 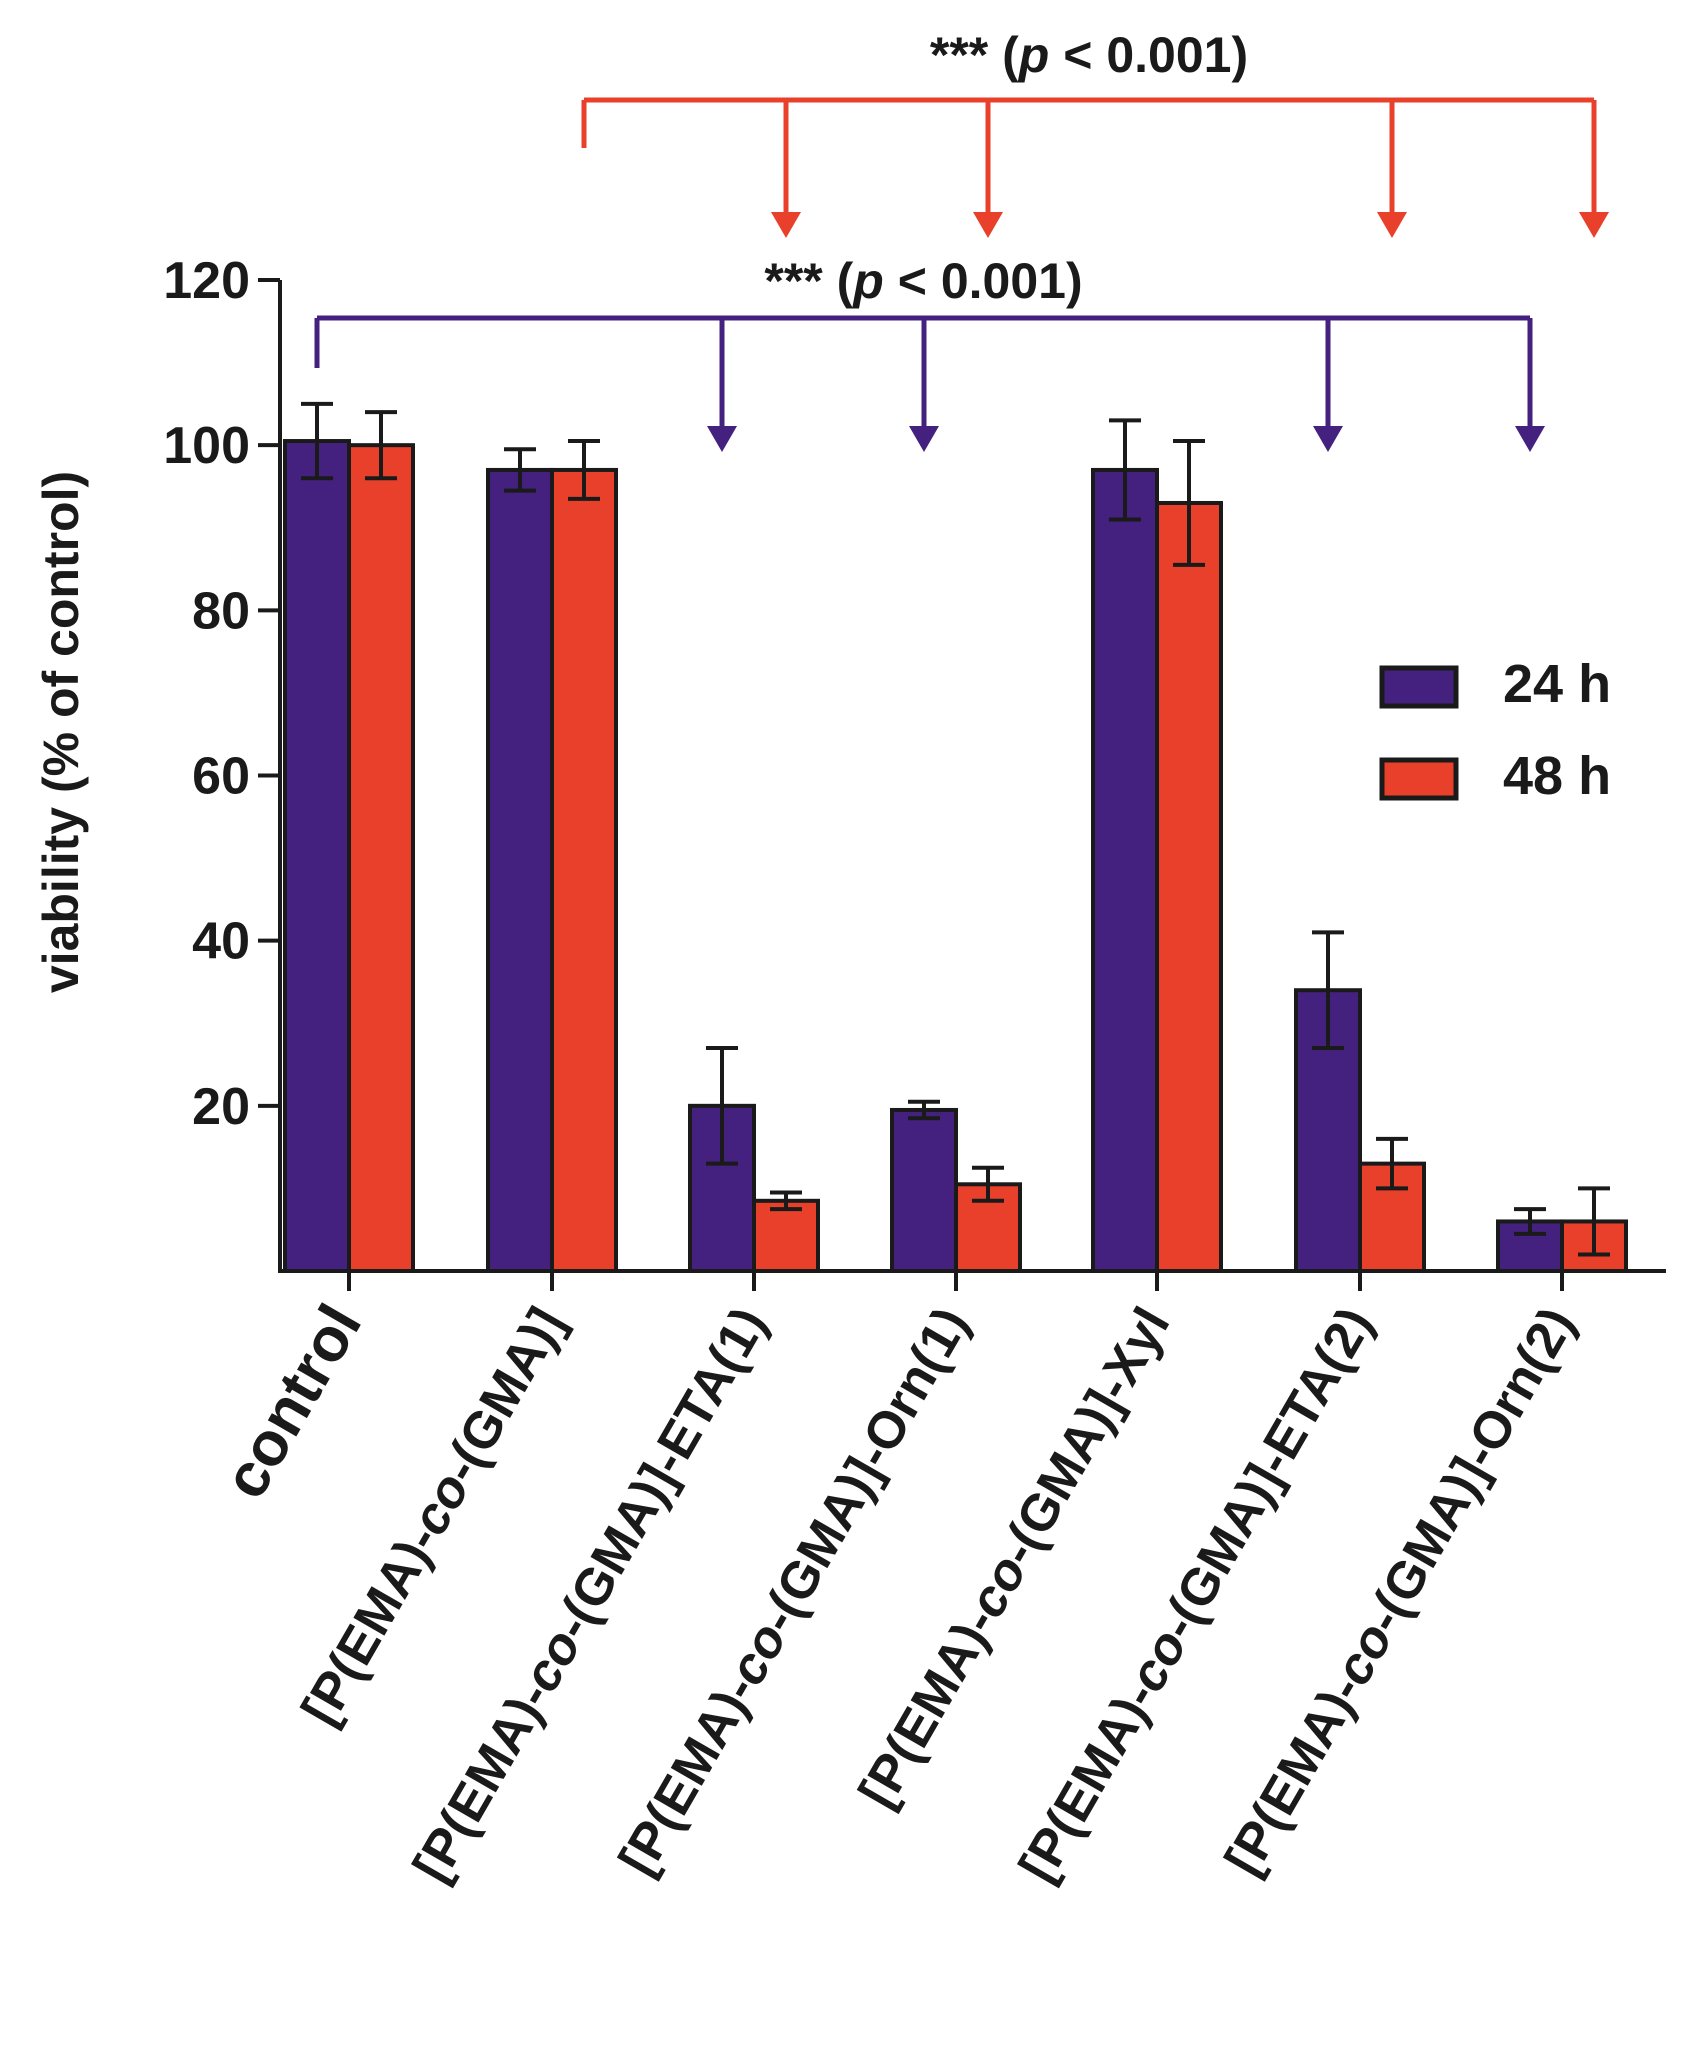 I want to click on x-tick-label: control, so click(x=292, y=1402).